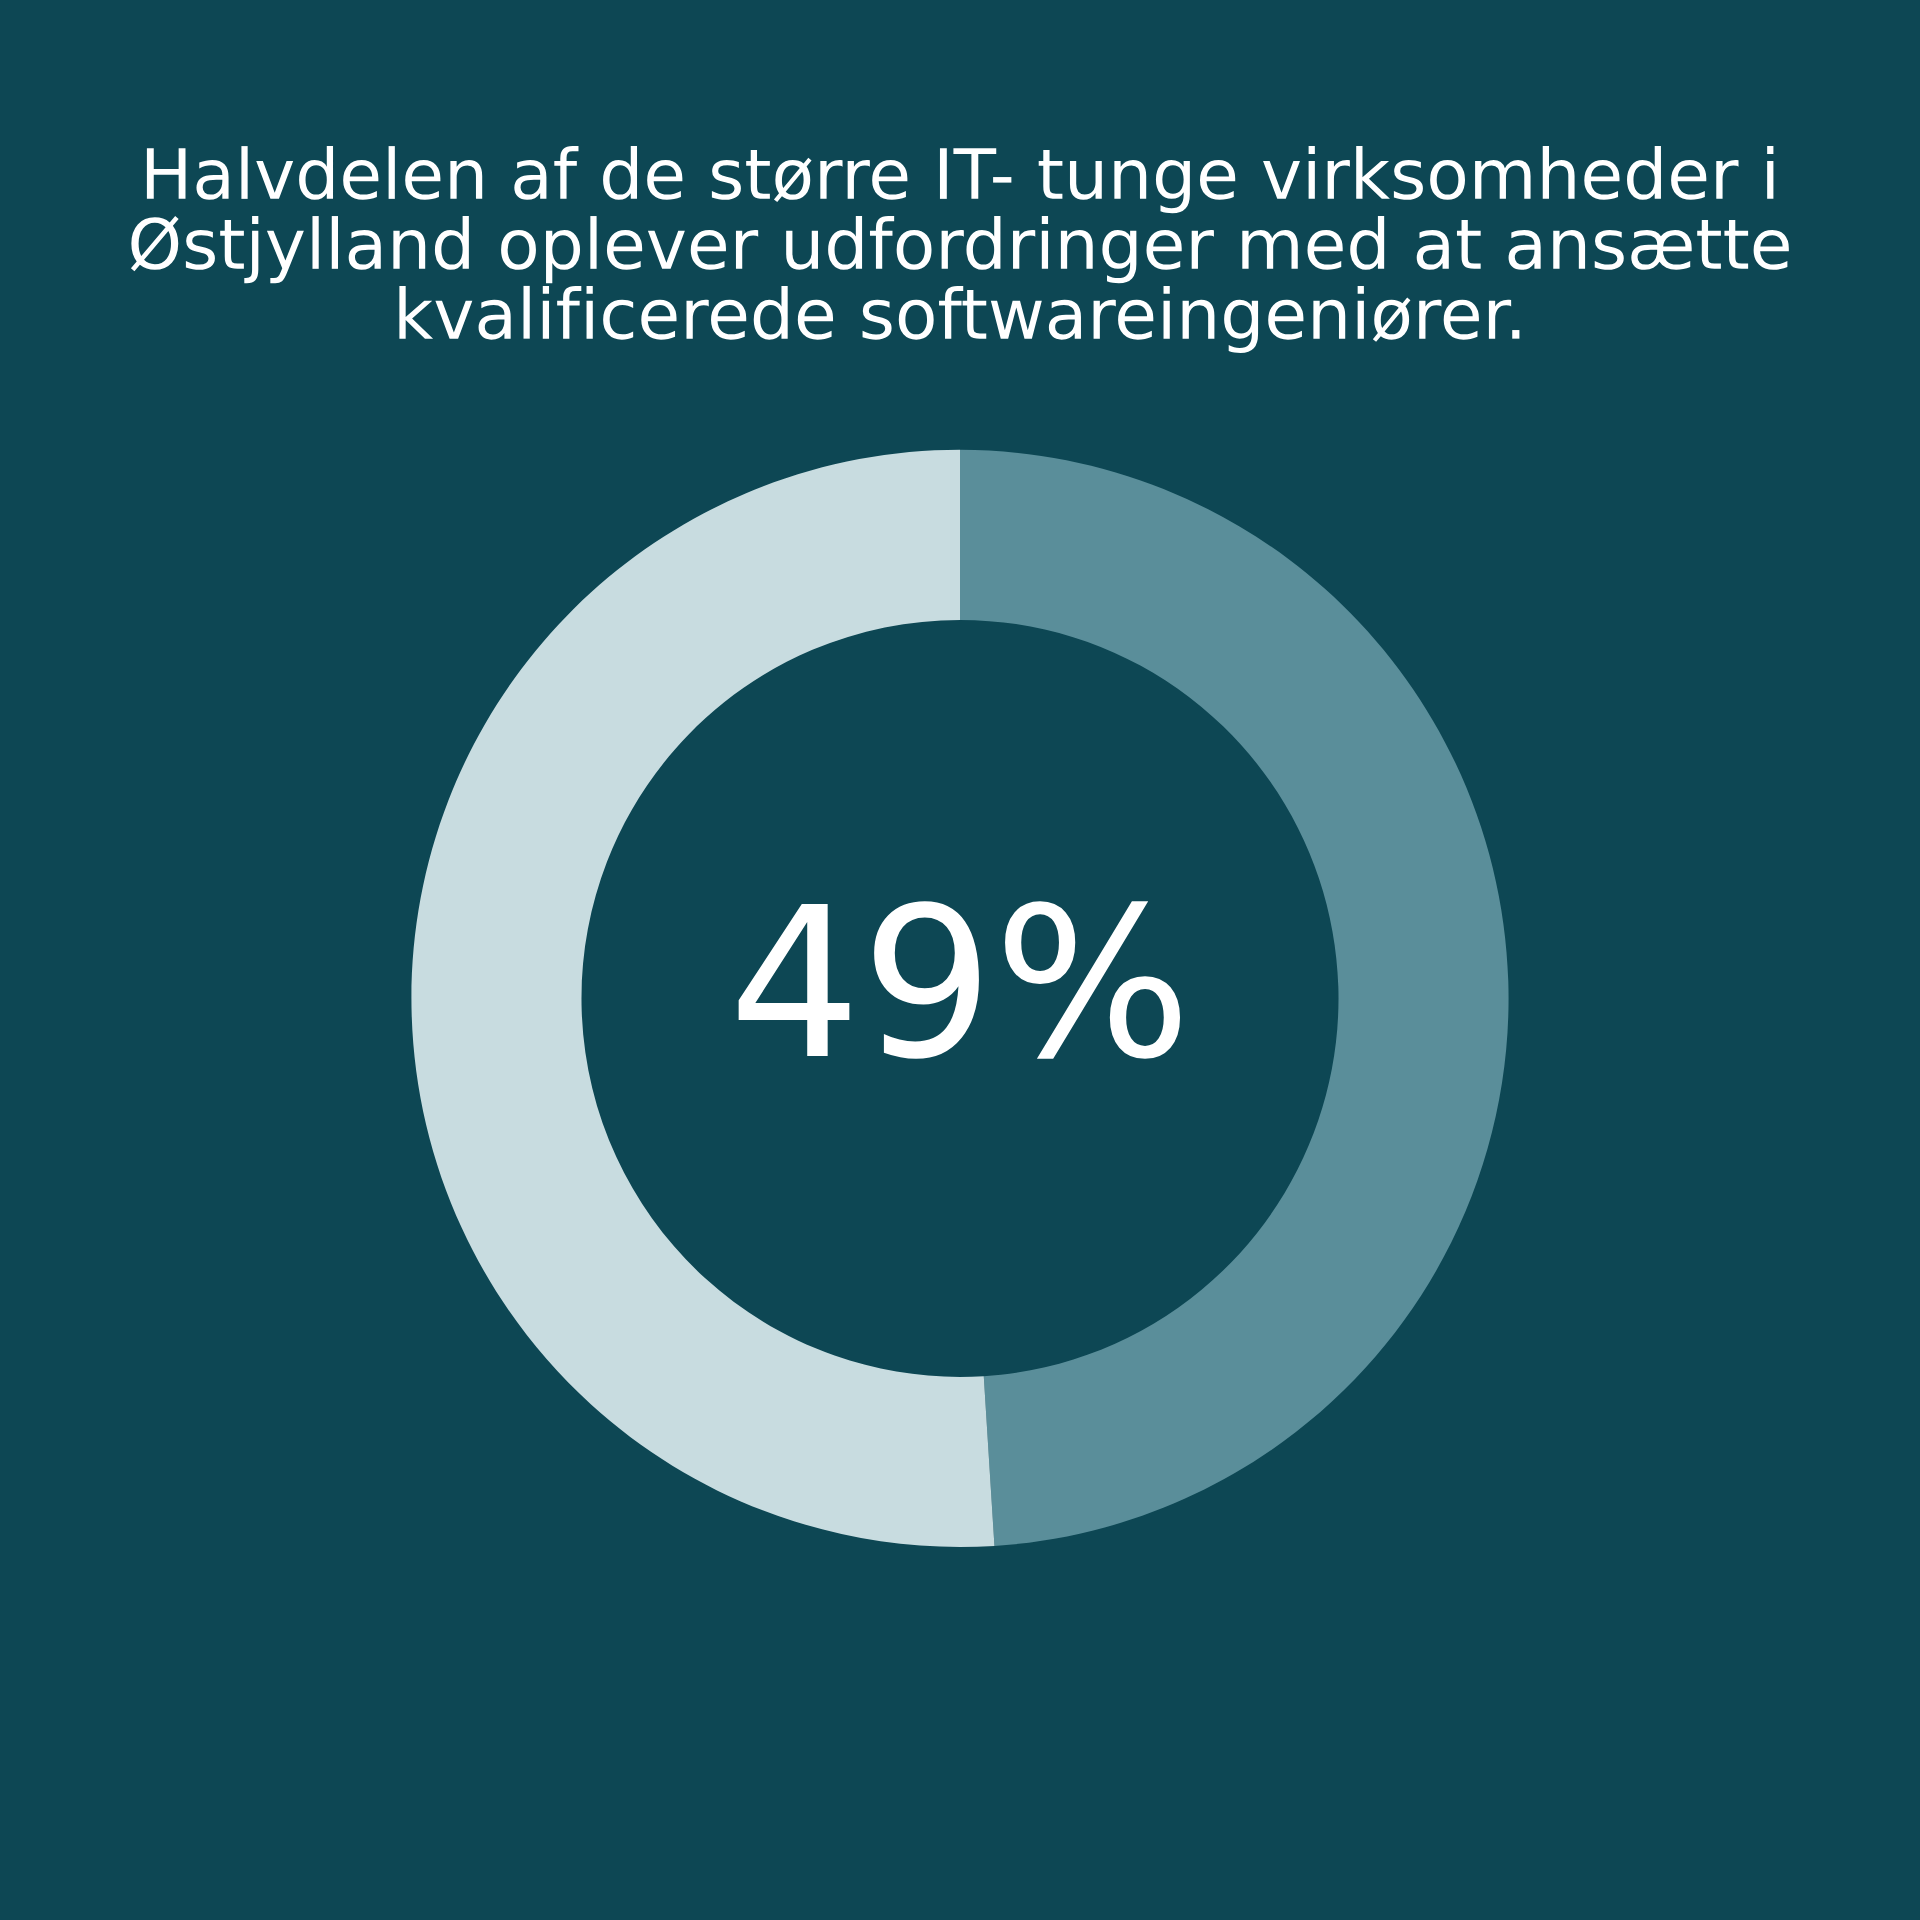 The height and width of the screenshot is (1920, 1920). I want to click on data-label: 49%, so click(959, 980).